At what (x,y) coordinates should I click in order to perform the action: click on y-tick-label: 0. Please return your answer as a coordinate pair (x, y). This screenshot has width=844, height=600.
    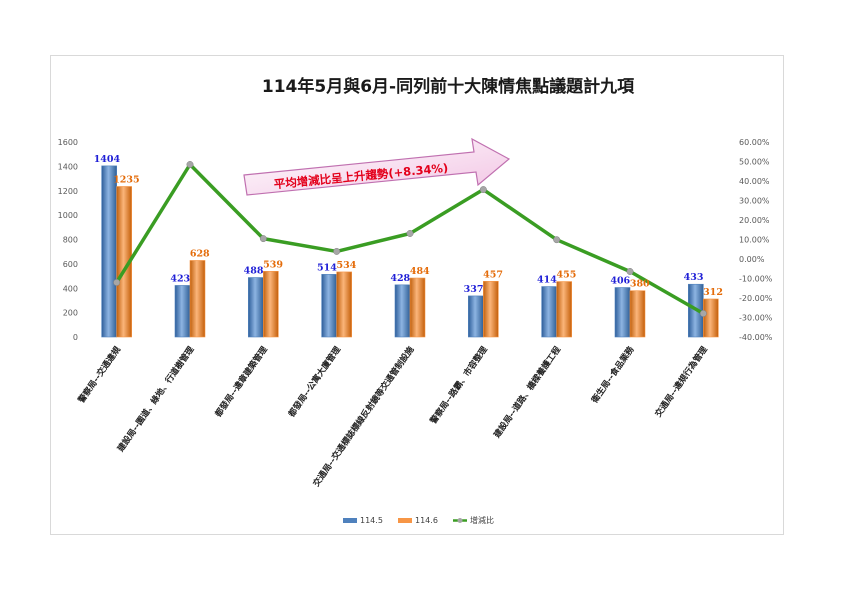
    Looking at the image, I should click on (75, 337).